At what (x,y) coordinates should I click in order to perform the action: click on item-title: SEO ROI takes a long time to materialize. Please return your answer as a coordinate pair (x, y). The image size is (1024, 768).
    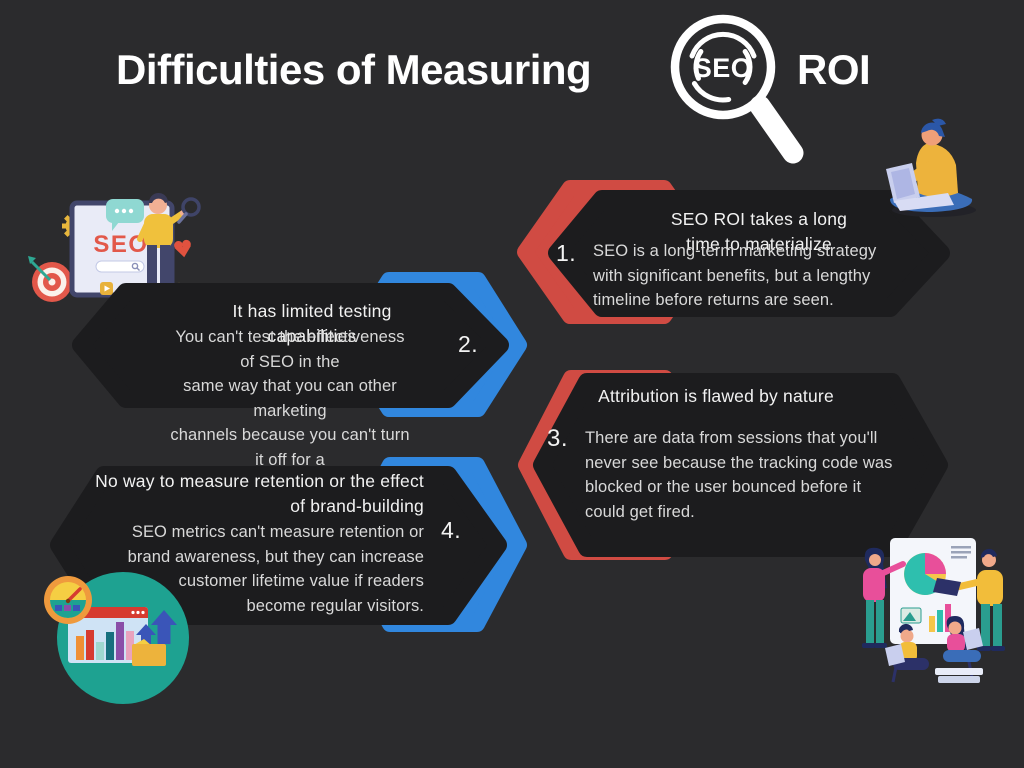
    Looking at the image, I should click on (759, 231).